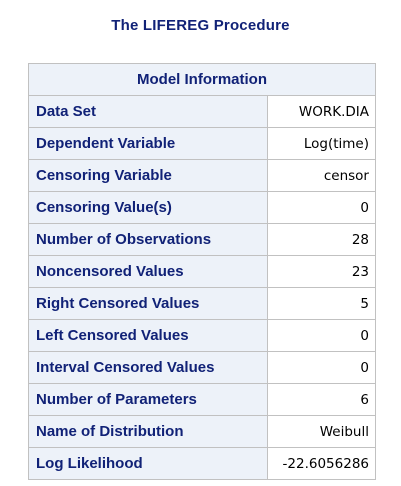 This screenshot has width=401, height=486. I want to click on table-caption: Model Information, so click(202, 79).